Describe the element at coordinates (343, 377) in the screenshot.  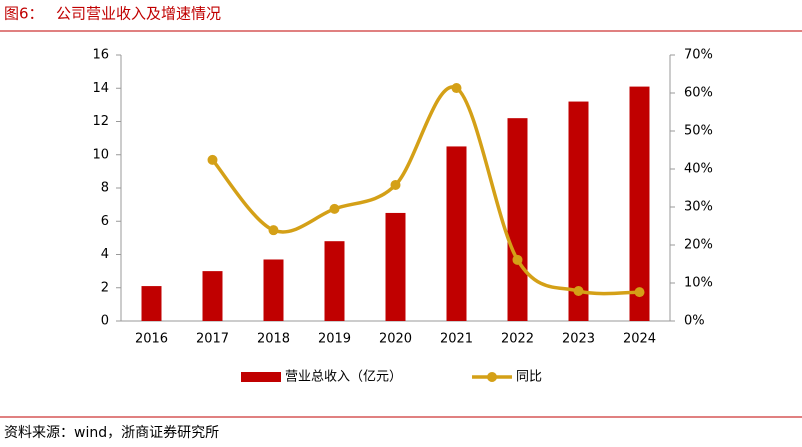
I see `legend-label: 营业总收入（亿元）` at that location.